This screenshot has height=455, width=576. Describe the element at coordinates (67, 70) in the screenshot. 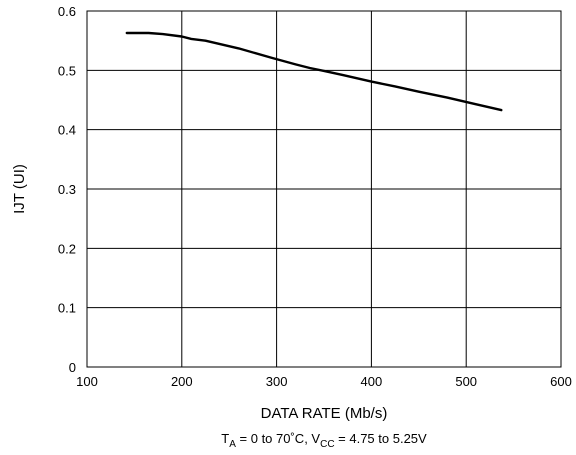

I see `y-tick-label: 0.5` at that location.